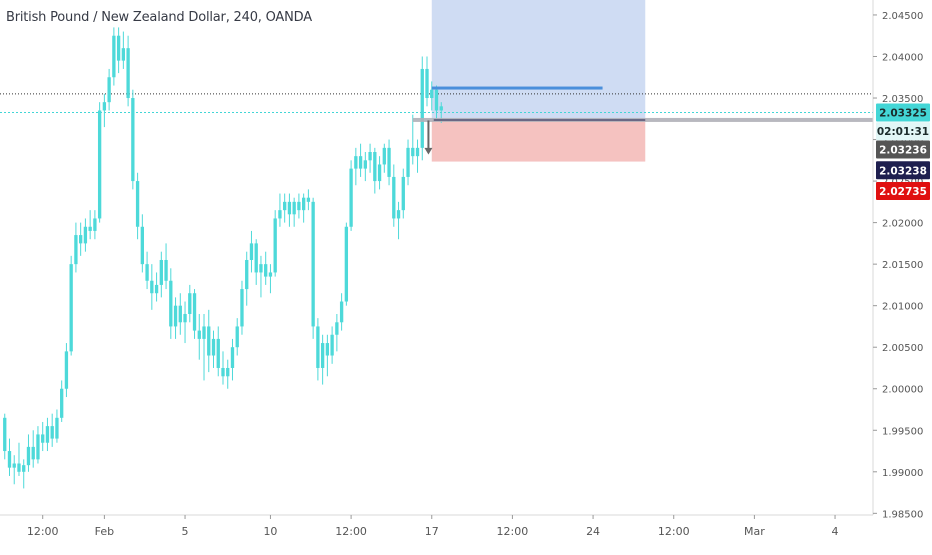  I want to click on target-line, so click(517, 88).